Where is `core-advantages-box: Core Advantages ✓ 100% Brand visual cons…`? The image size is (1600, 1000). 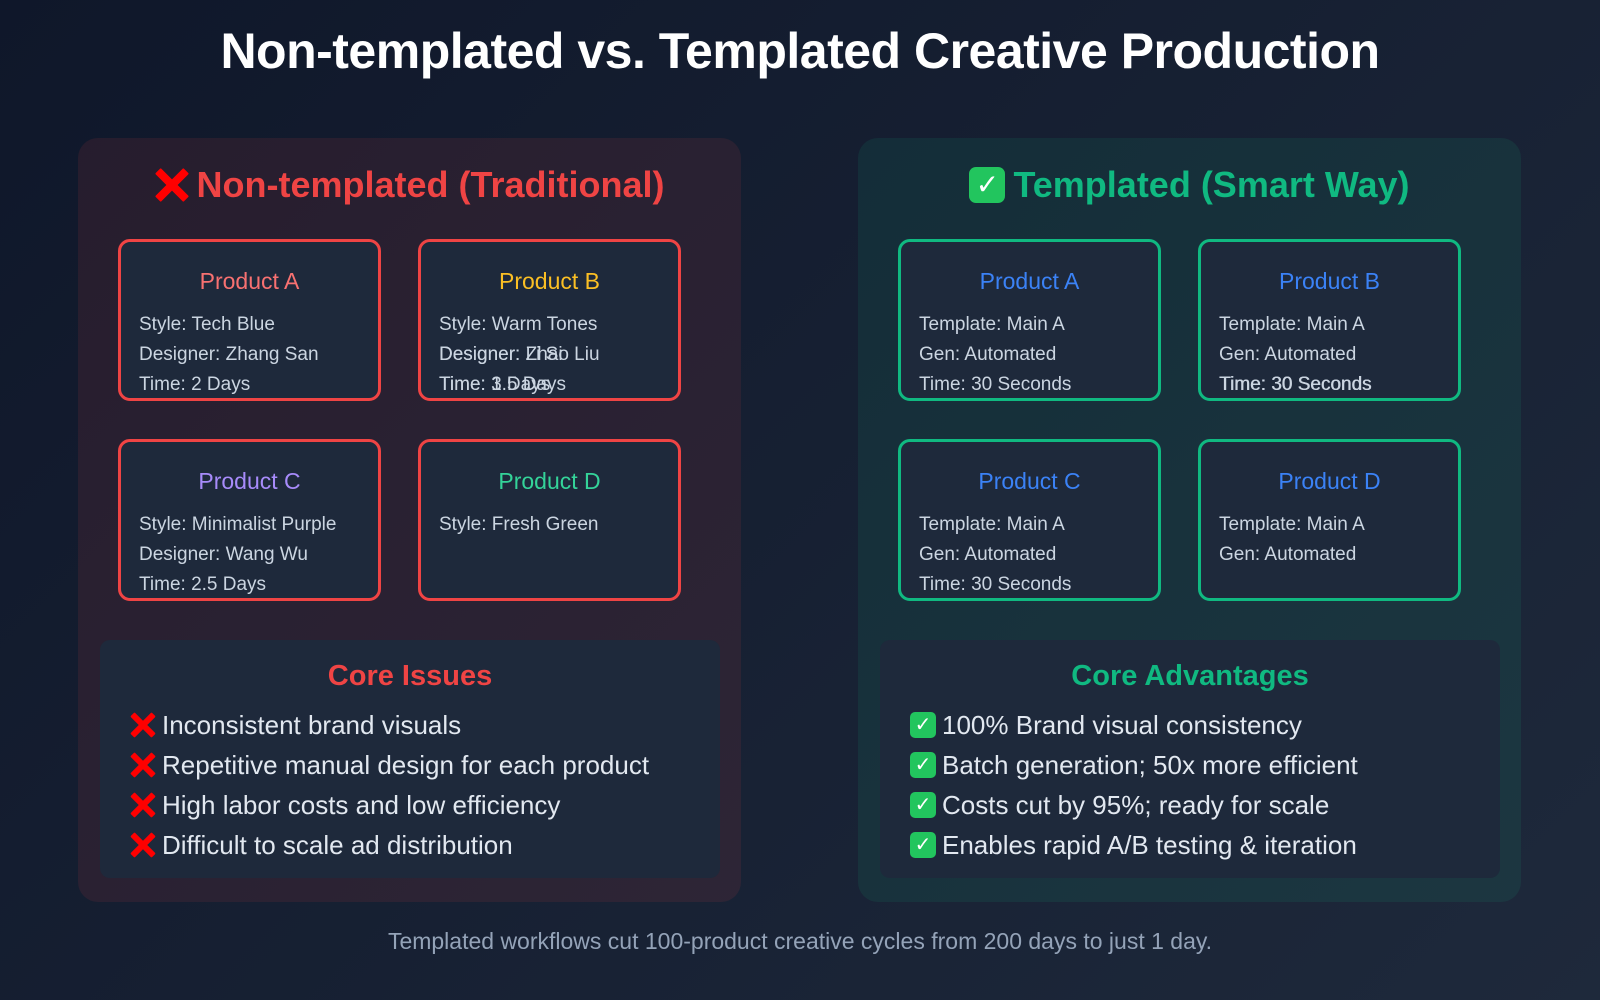
core-advantages-box: Core Advantages ✓ 100% Brand visual cons… is located at coordinates (1190, 759).